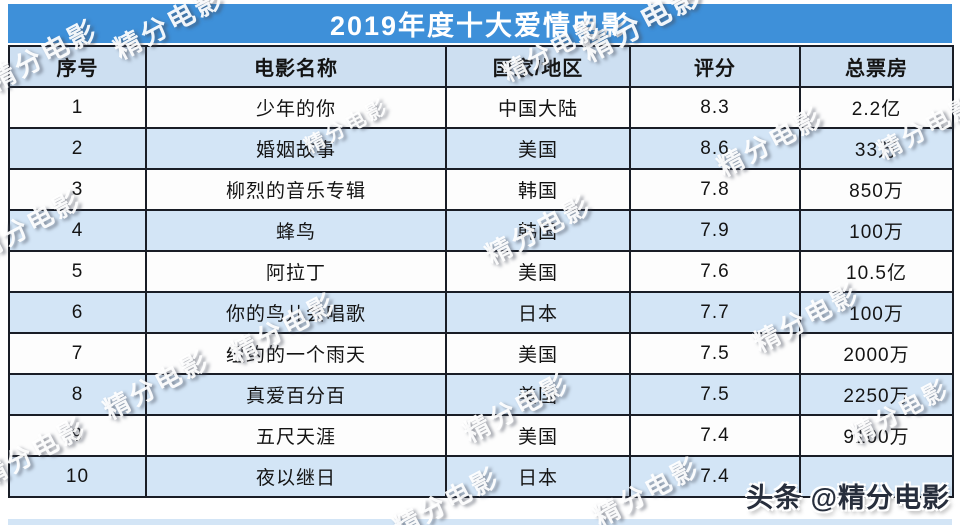  What do you see at coordinates (876, 394) in the screenshot?
I see `cell-boxoffice: 2250万` at bounding box center [876, 394].